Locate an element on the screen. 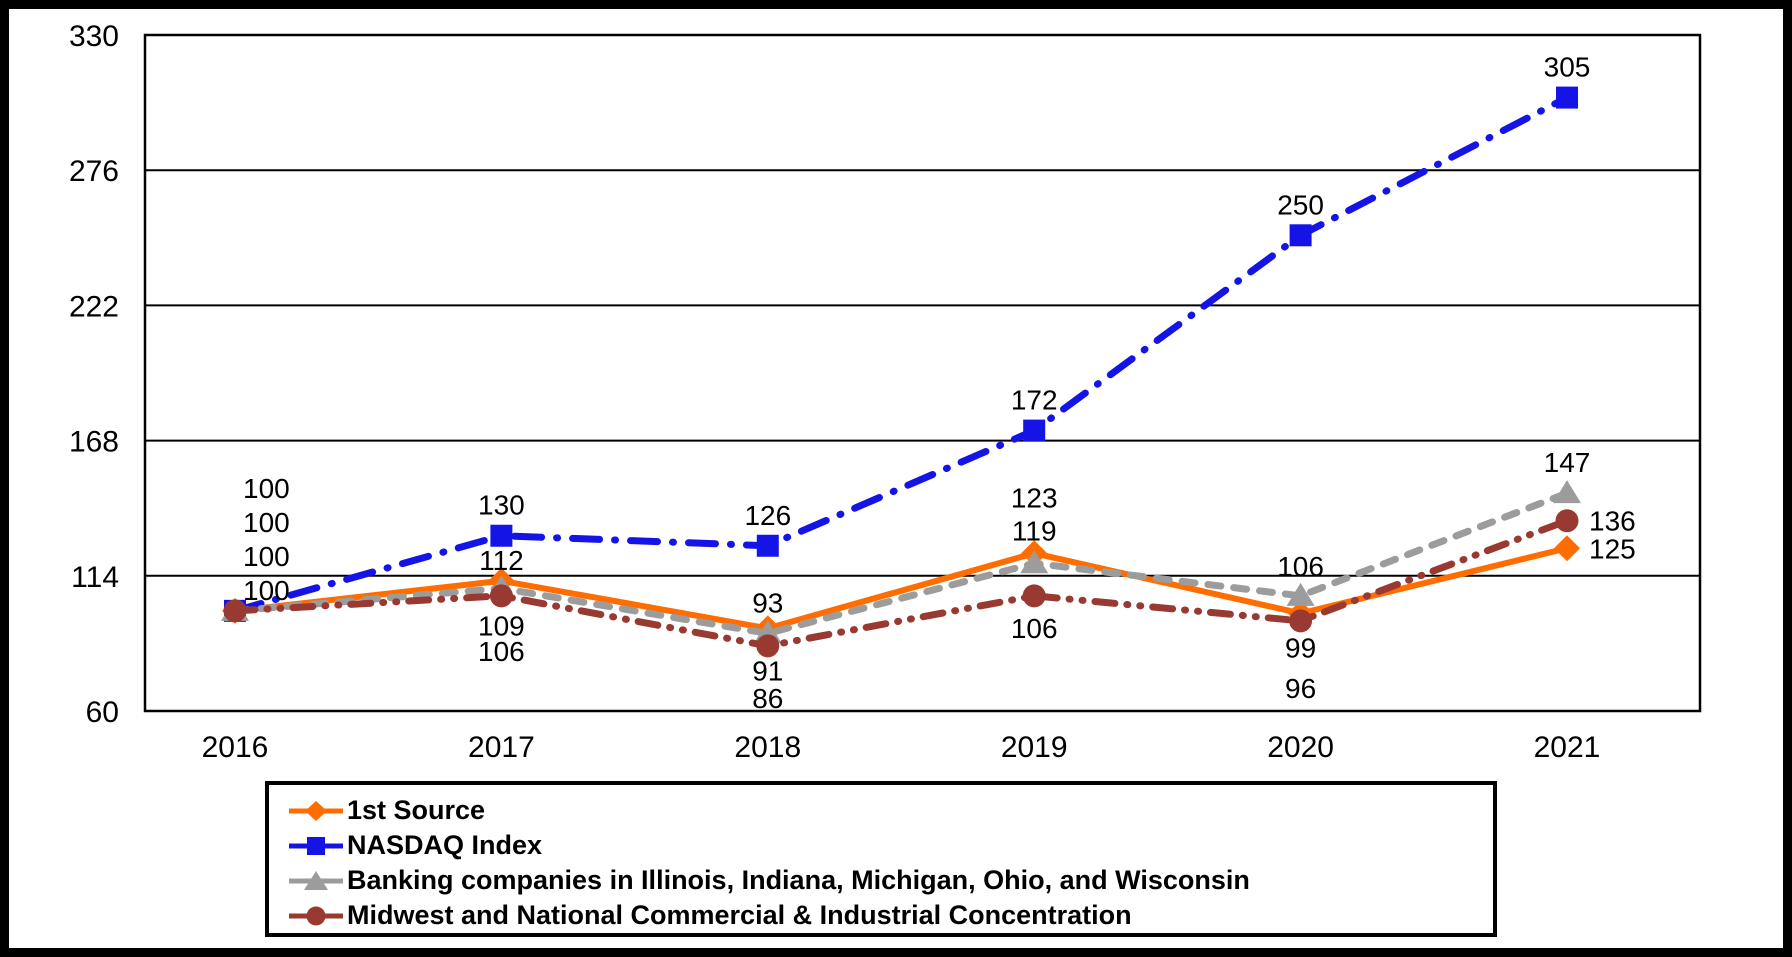 The image size is (1792, 957). circle-icon is located at coordinates (316, 915).